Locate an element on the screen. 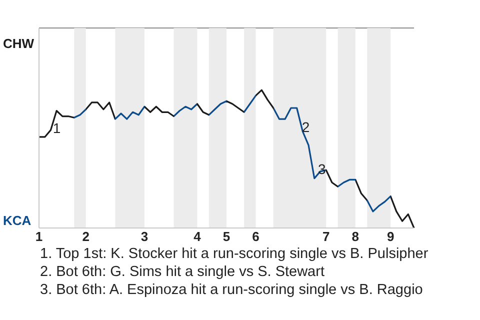 The image size is (480, 320). x-tick-label: 3 is located at coordinates (144, 236).